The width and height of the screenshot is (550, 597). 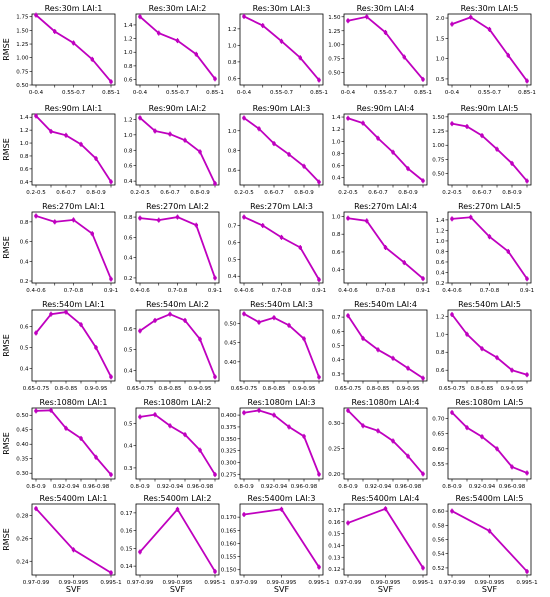 I want to click on y-tick-label: 0.17, so click(x=126, y=514).